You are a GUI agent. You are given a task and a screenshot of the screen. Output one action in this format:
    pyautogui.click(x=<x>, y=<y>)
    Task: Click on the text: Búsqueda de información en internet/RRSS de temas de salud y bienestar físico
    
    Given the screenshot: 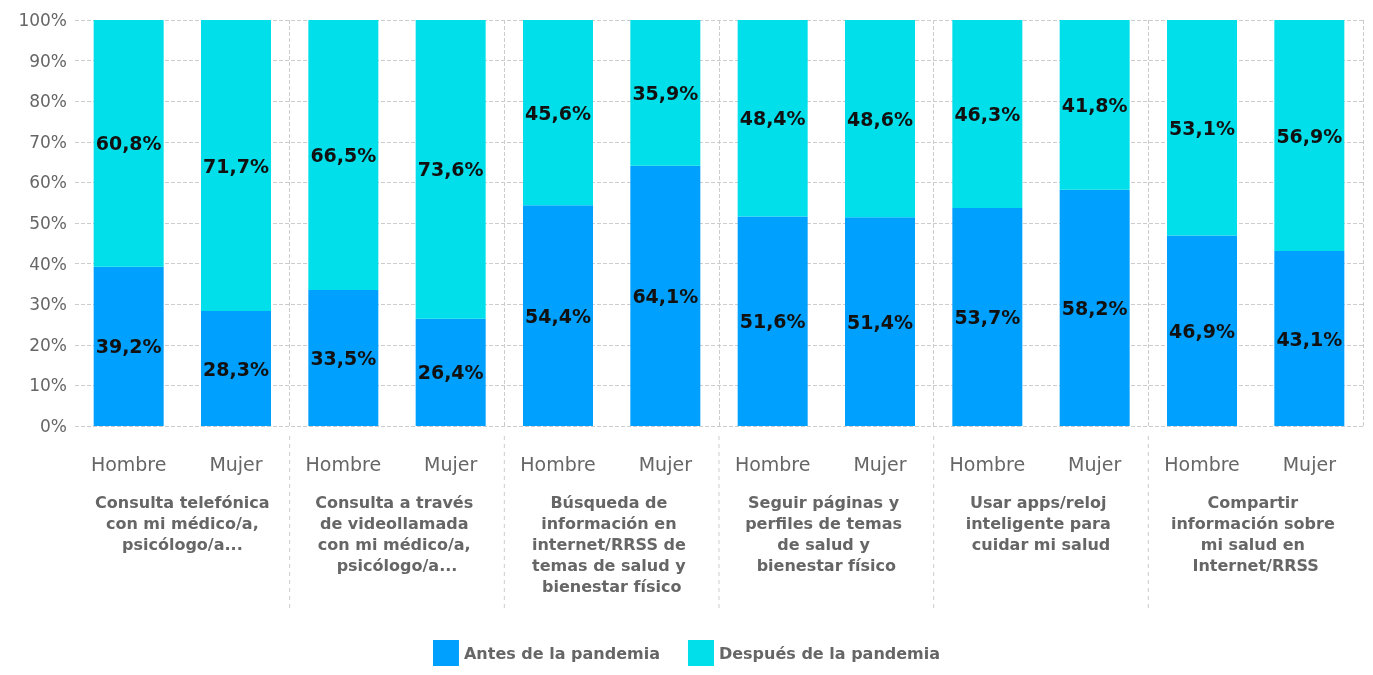 What is the action you would take?
    pyautogui.click(x=611, y=544)
    